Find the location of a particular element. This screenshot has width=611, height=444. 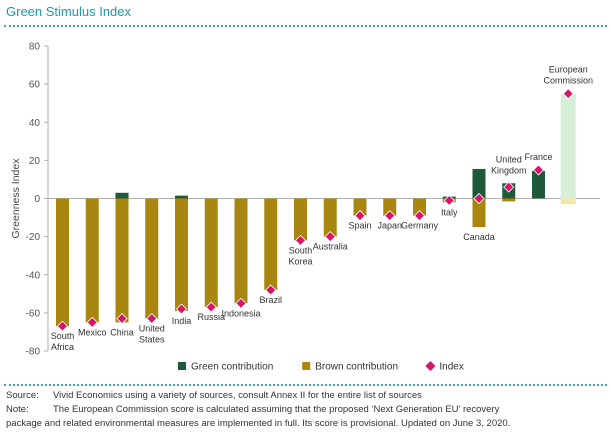

legend-label-index: Index is located at coordinates (451, 367).